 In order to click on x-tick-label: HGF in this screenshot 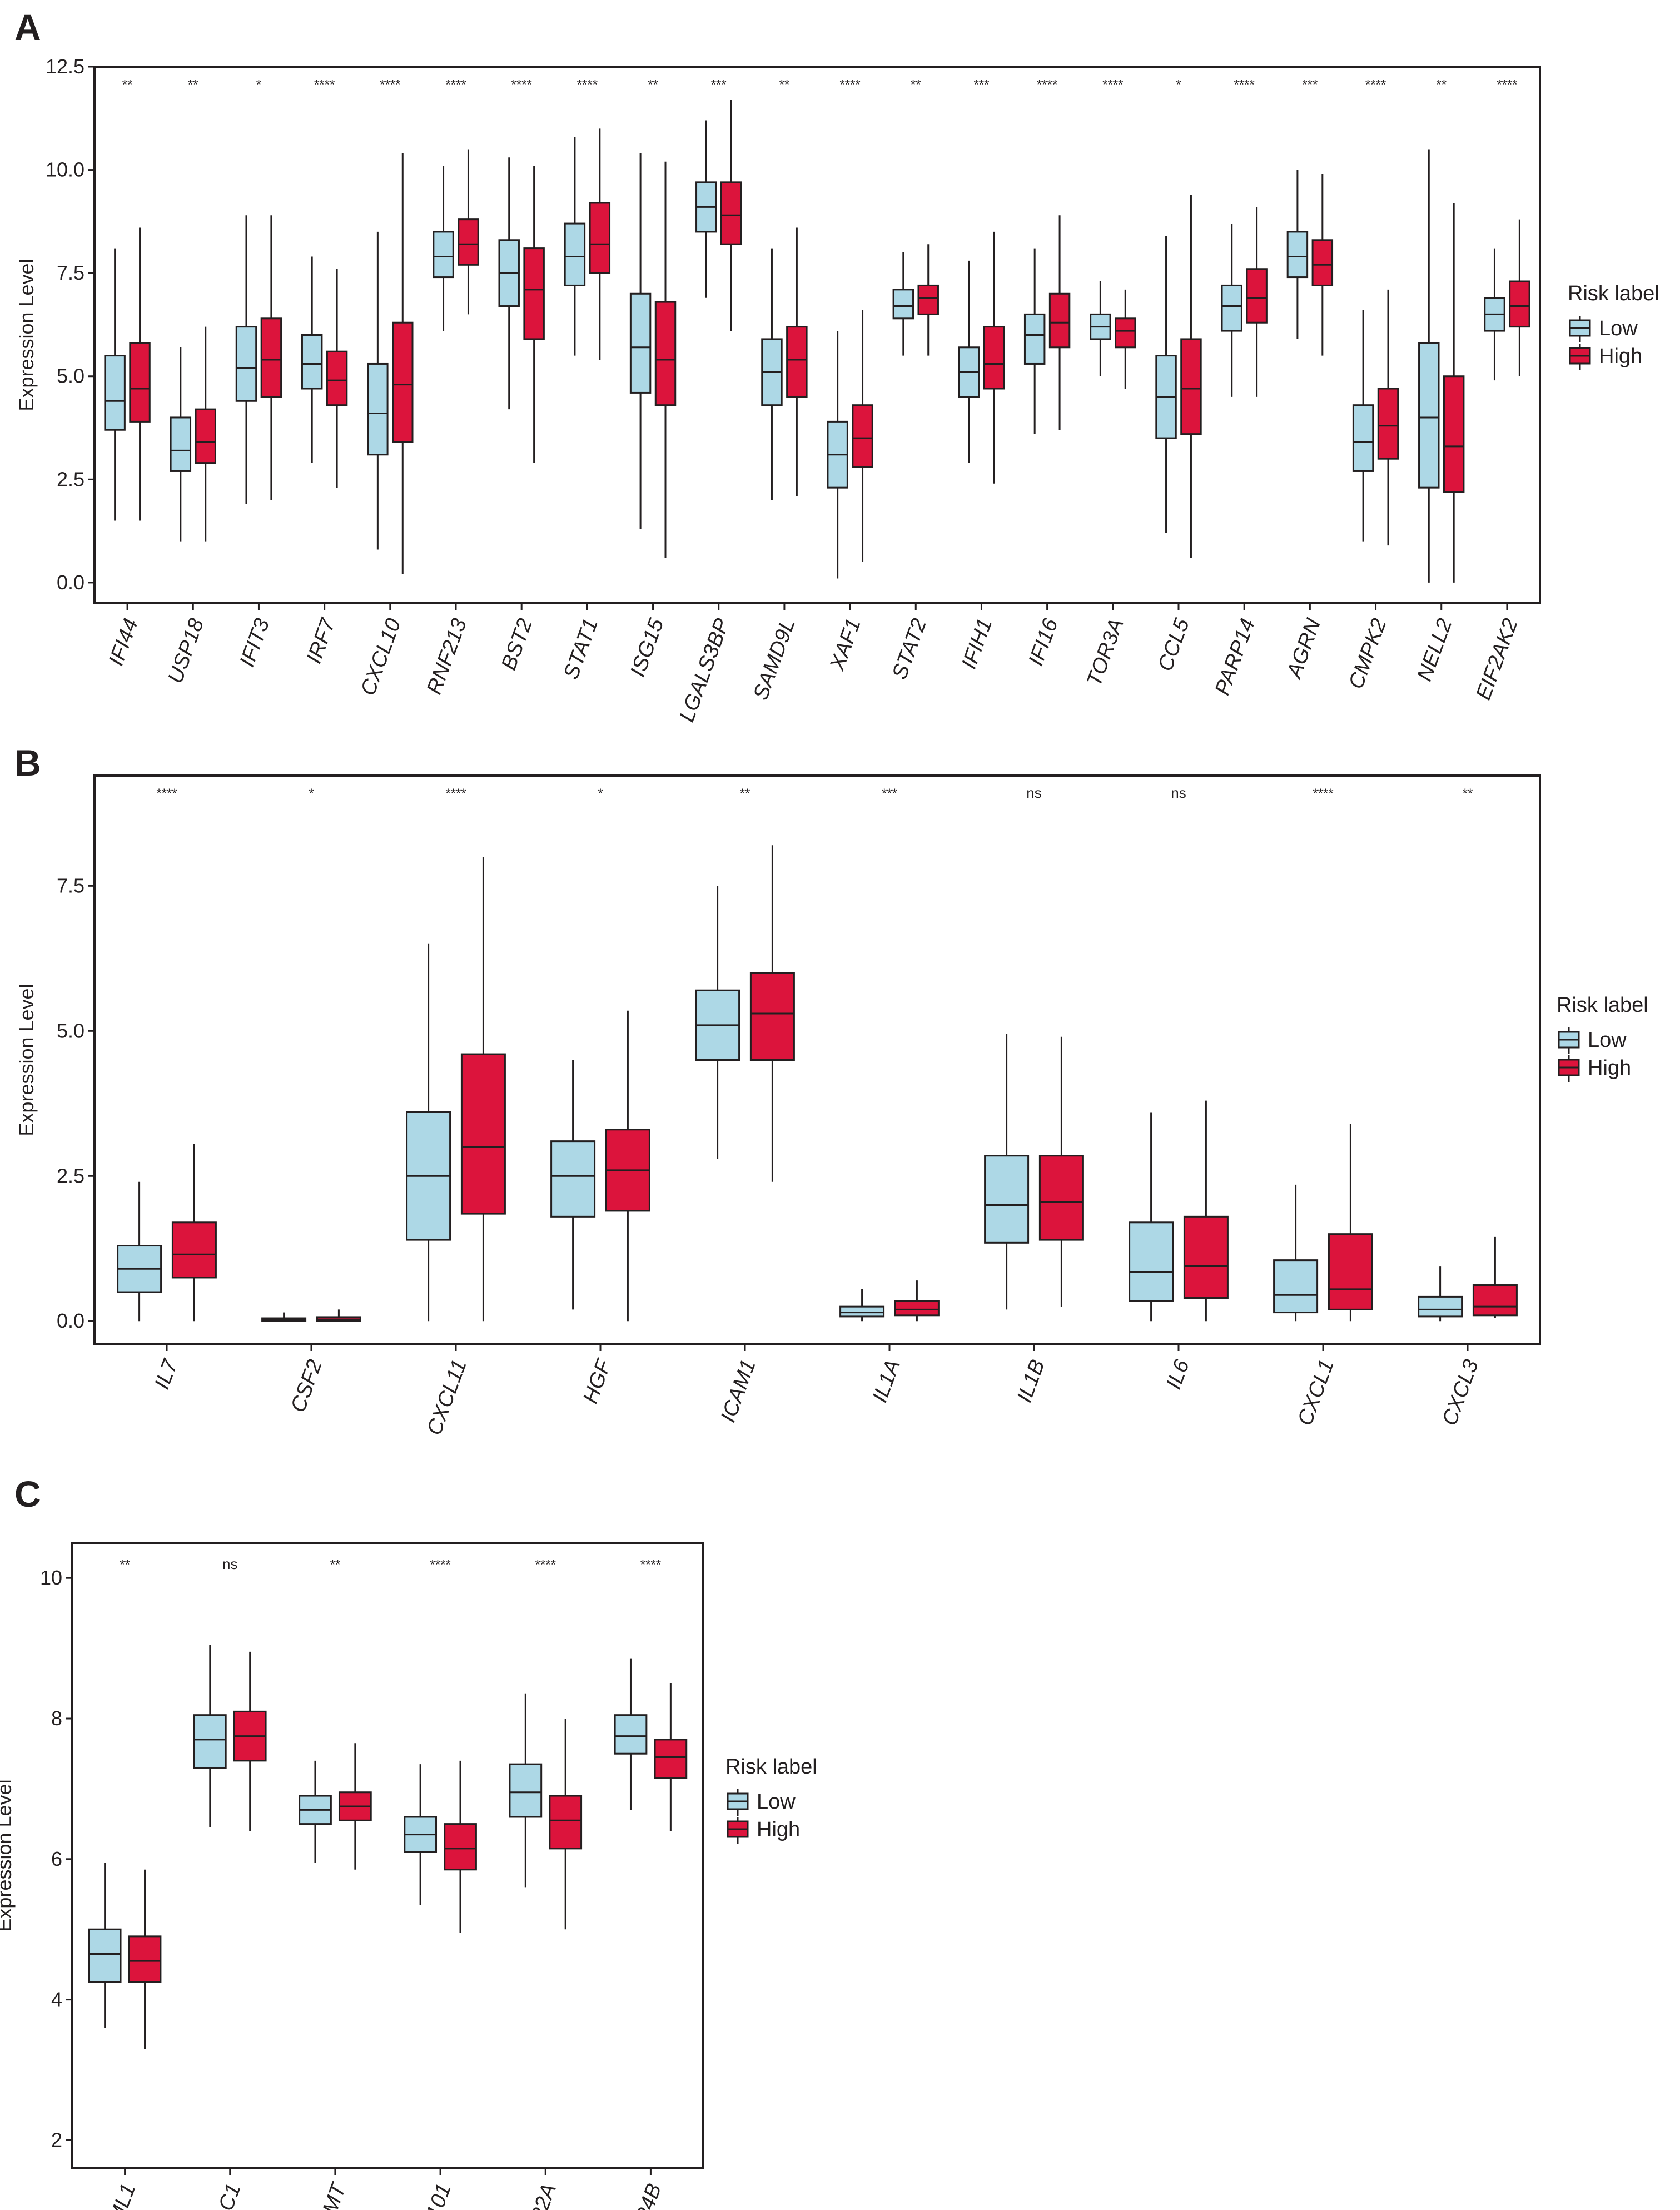, I will do `click(598, 1380)`.